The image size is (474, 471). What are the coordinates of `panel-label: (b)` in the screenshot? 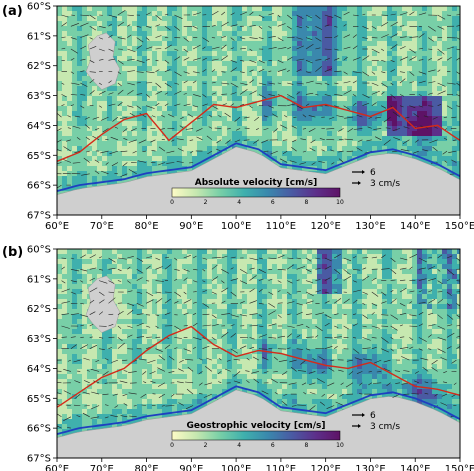 It's located at (12, 252).